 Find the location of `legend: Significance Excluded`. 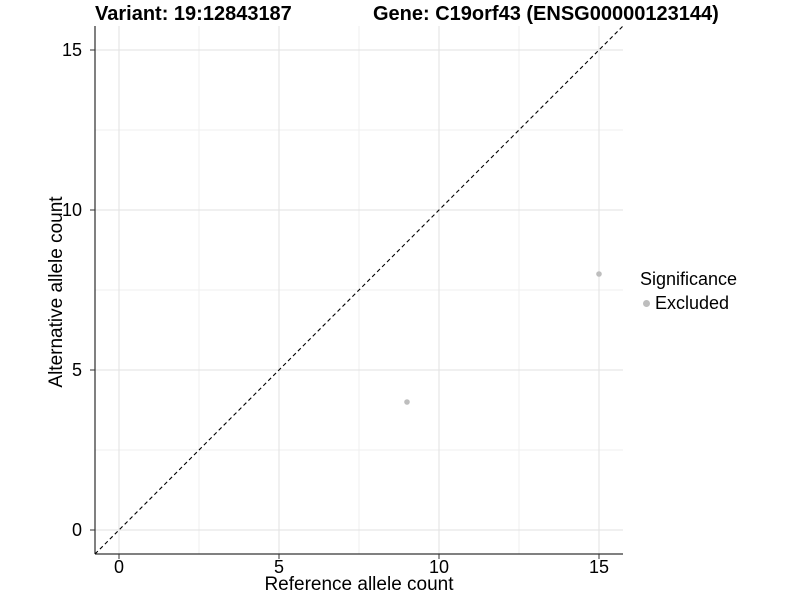

legend: Significance Excluded is located at coordinates (688, 291).